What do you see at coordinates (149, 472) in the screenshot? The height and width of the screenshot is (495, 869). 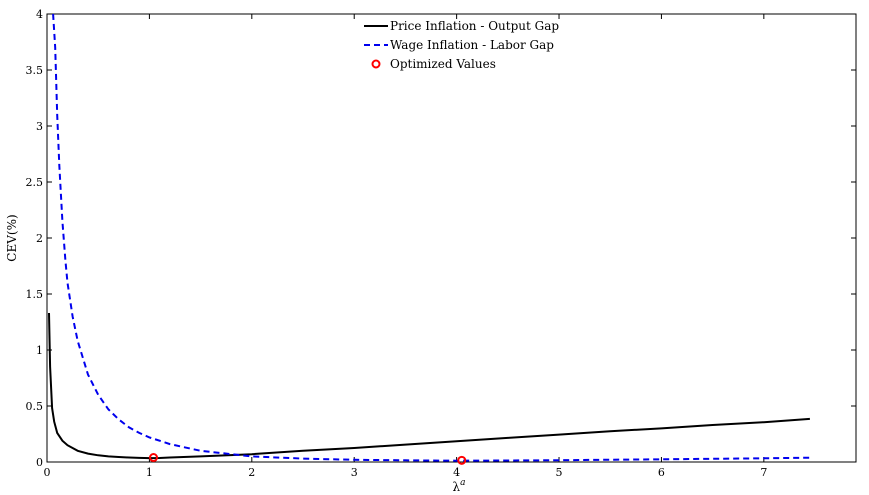 I see `x-tick-label: 1` at bounding box center [149, 472].